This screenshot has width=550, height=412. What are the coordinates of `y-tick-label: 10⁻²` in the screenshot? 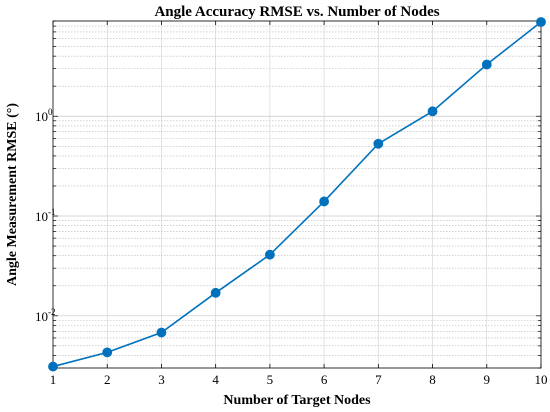 It's located at (45, 315).